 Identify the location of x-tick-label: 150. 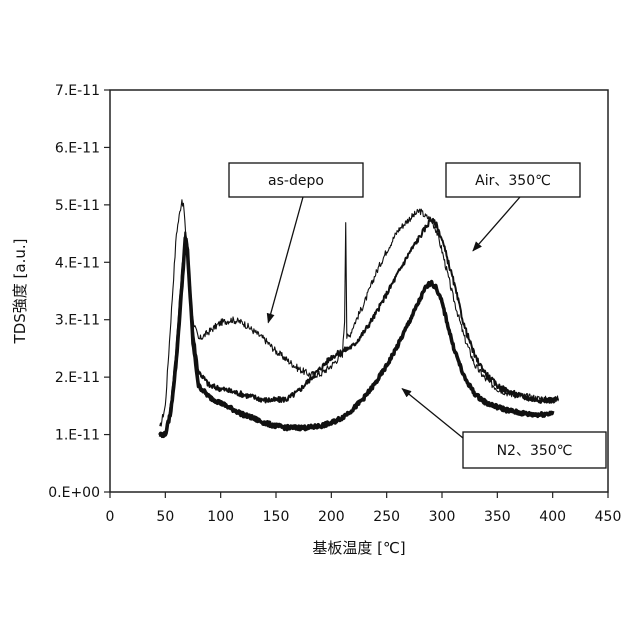
(276, 517).